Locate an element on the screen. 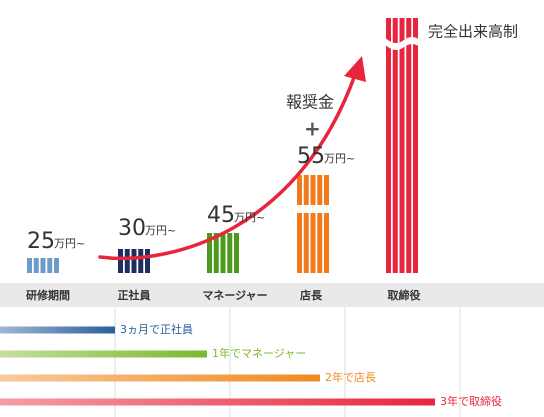  timeline-label: 2年で店長 is located at coordinates (350, 377).